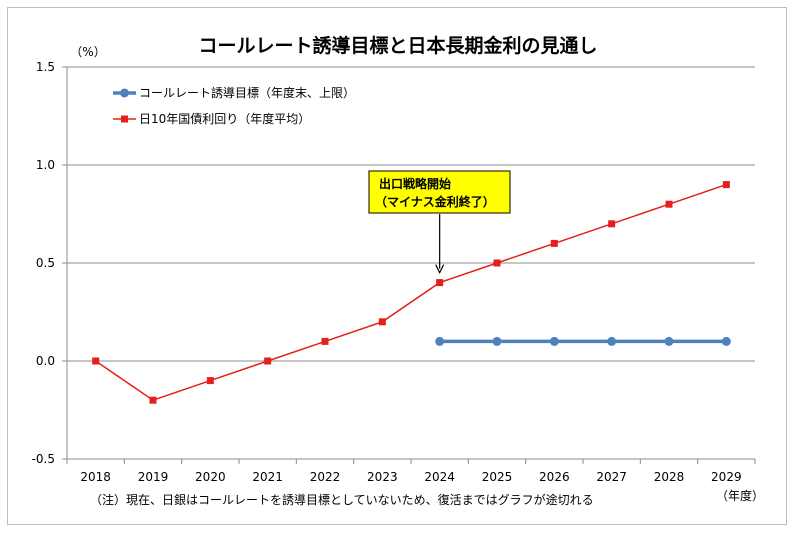 Image resolution: width=796 pixels, height=533 pixels. Describe the element at coordinates (740, 495) in the screenshot. I see `x-axis-unit: （年度）` at that location.